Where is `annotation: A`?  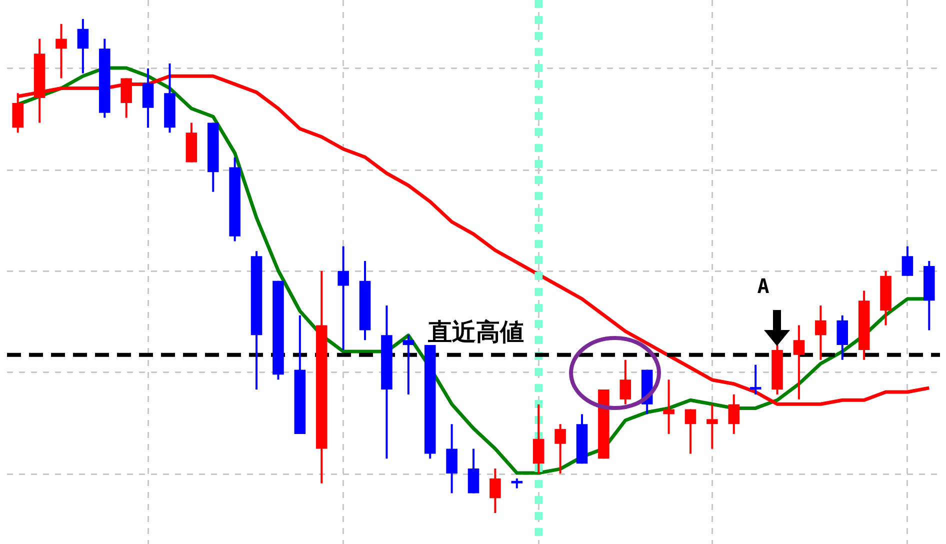
annotation: A is located at coordinates (763, 286).